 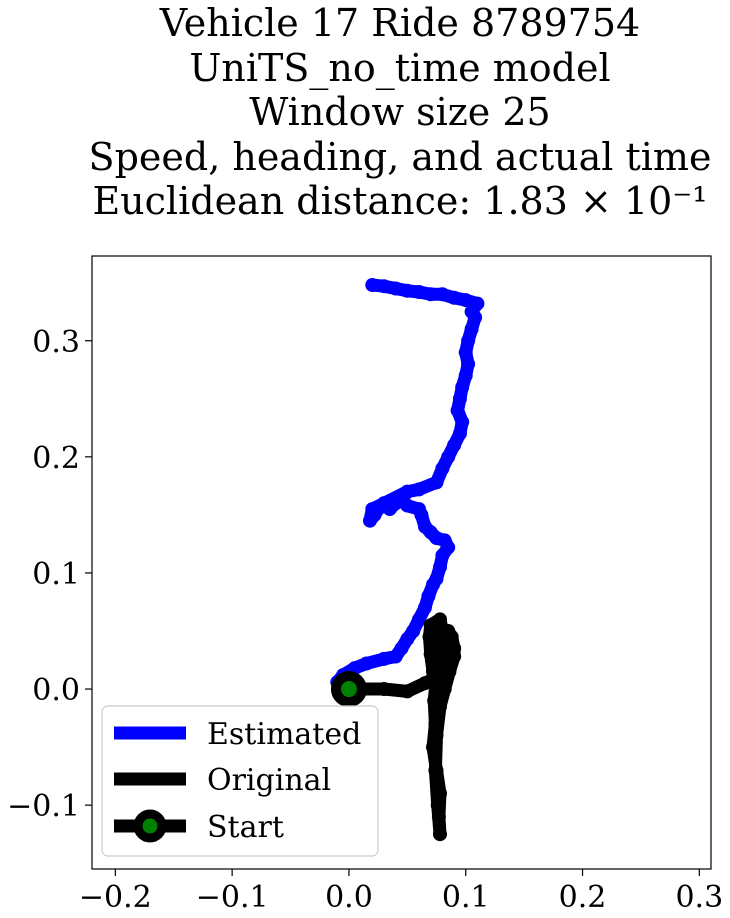 I want to click on legend-label-start: Start, so click(x=245, y=827).